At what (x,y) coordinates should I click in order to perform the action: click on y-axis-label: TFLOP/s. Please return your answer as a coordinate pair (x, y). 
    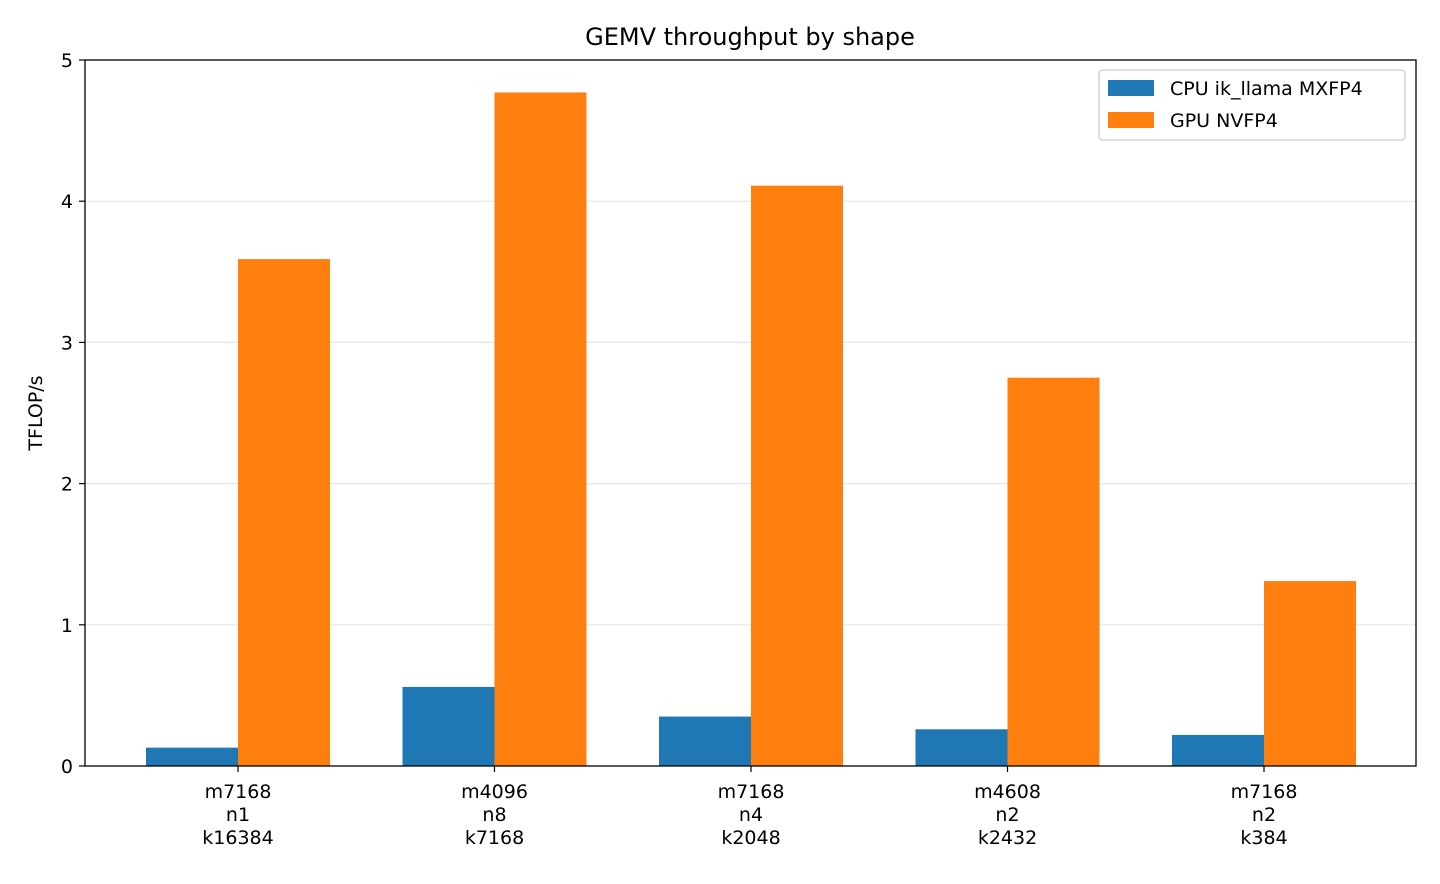
    Looking at the image, I should click on (36, 413).